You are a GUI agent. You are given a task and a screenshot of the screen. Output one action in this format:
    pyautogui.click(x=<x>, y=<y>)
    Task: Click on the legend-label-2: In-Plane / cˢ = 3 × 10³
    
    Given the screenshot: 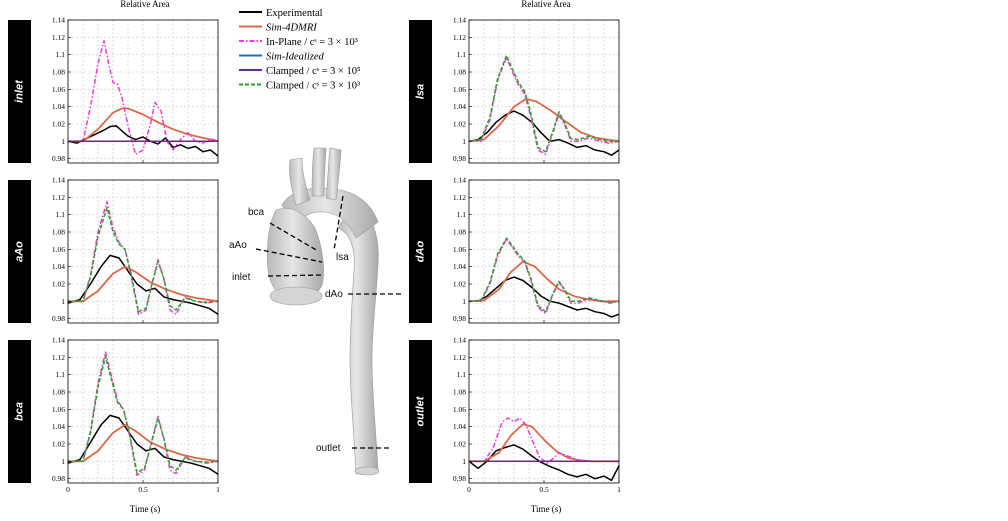 What is the action you would take?
    pyautogui.click(x=312, y=42)
    